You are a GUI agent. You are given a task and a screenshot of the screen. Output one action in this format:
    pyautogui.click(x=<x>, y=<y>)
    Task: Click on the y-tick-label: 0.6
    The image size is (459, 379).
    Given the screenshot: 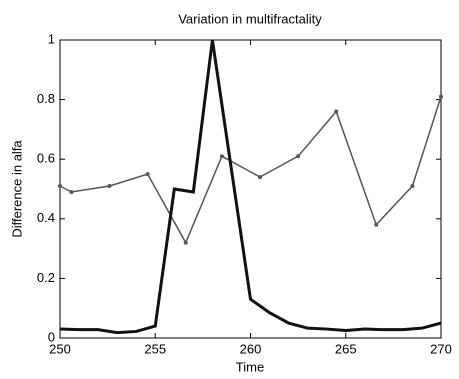 What is the action you would take?
    pyautogui.click(x=46, y=158)
    